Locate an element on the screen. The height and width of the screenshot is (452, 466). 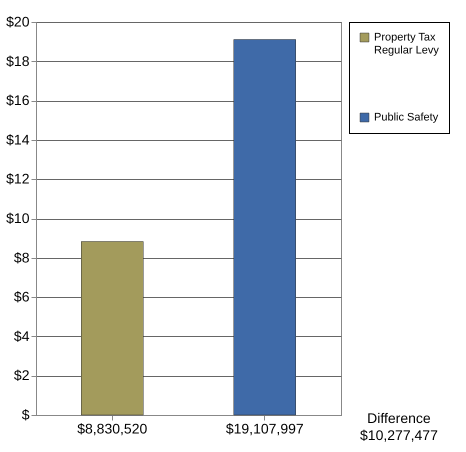
y-tick-label: $16 is located at coordinates (18, 100).